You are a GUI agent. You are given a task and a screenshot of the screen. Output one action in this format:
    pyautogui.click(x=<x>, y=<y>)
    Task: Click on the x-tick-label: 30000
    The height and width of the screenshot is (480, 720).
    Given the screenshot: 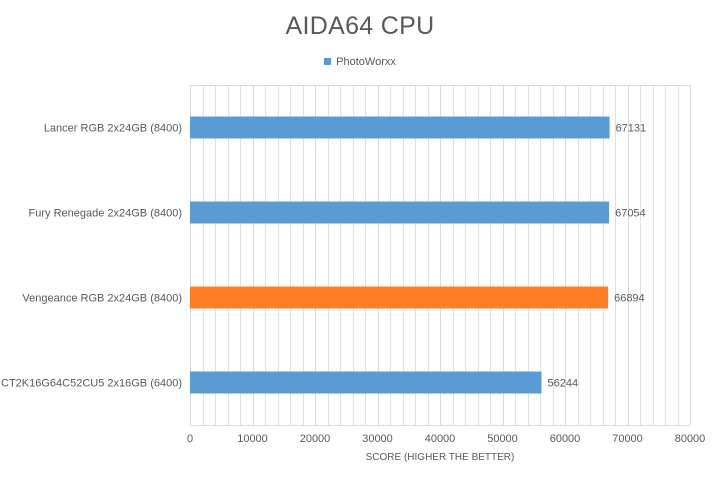 What is the action you would take?
    pyautogui.click(x=377, y=439)
    